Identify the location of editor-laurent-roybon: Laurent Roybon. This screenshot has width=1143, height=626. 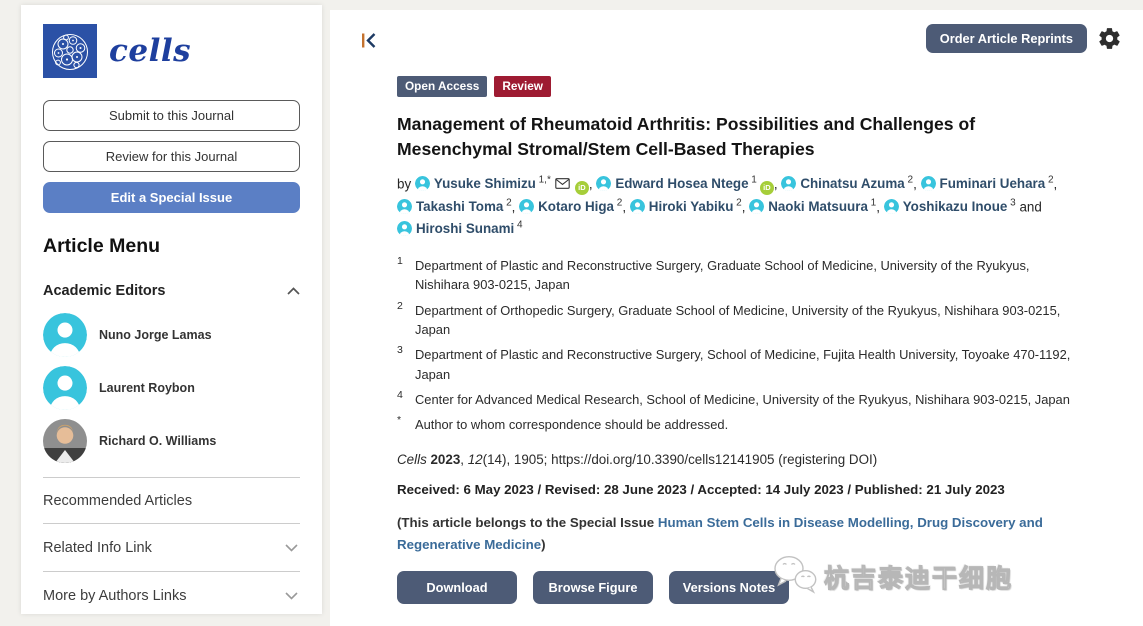
(171, 388).